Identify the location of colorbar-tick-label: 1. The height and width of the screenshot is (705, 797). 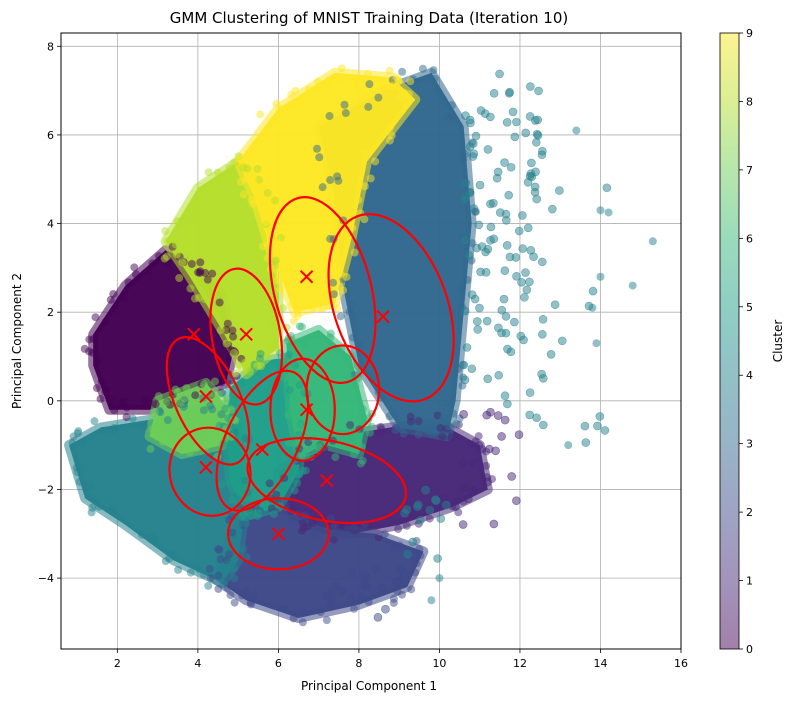
(749, 581).